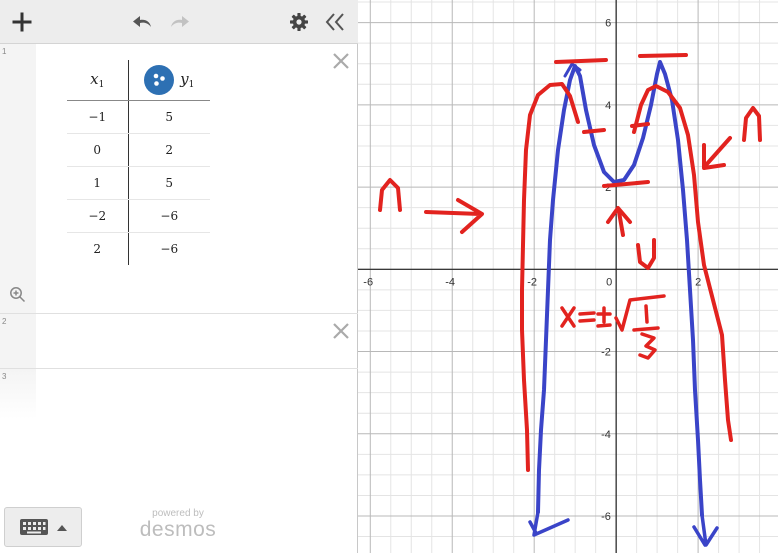 The image size is (778, 553). What do you see at coordinates (572, 70) in the screenshot?
I see `blue-curve-inner-left` at bounding box center [572, 70].